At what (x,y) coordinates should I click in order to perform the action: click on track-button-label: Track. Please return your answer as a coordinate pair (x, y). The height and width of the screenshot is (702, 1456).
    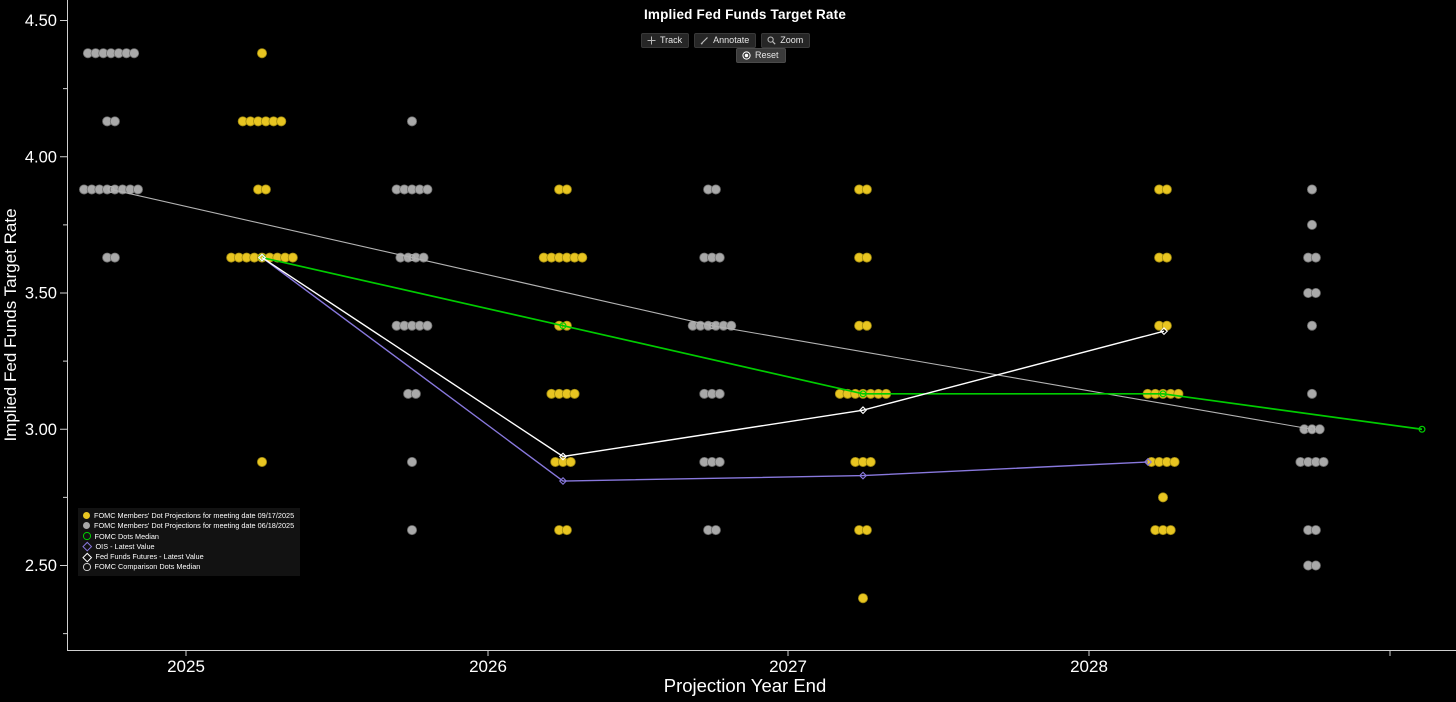
    Looking at the image, I should click on (671, 40).